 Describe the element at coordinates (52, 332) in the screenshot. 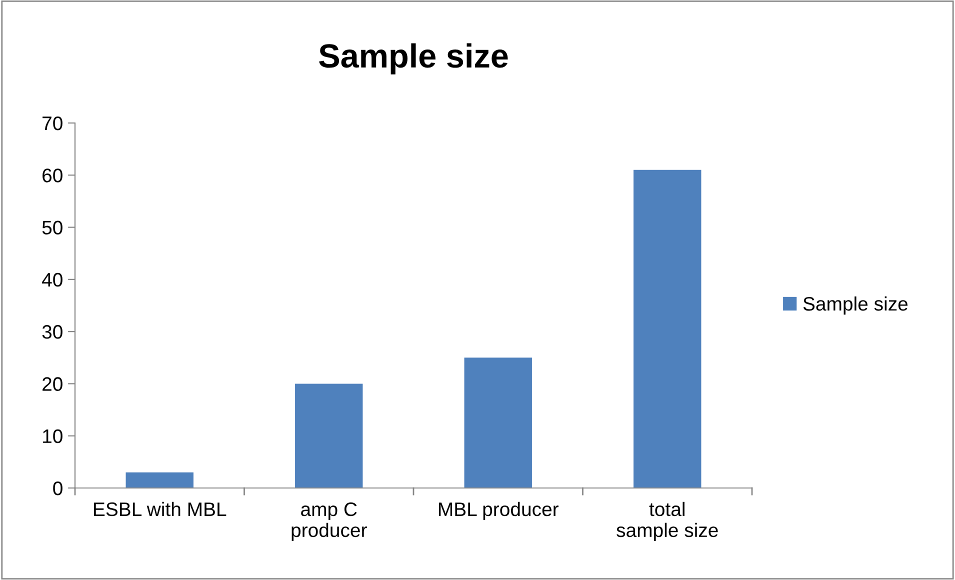

I see `y-tick-label: 30` at that location.